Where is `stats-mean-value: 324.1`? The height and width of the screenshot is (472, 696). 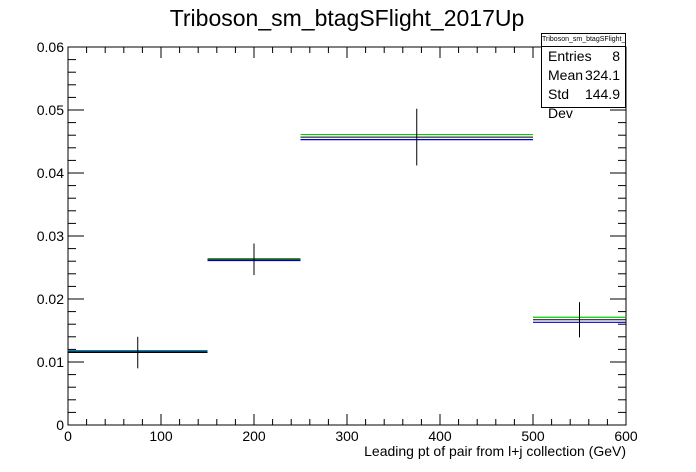
stats-mean-value: 324.1 is located at coordinates (602, 75).